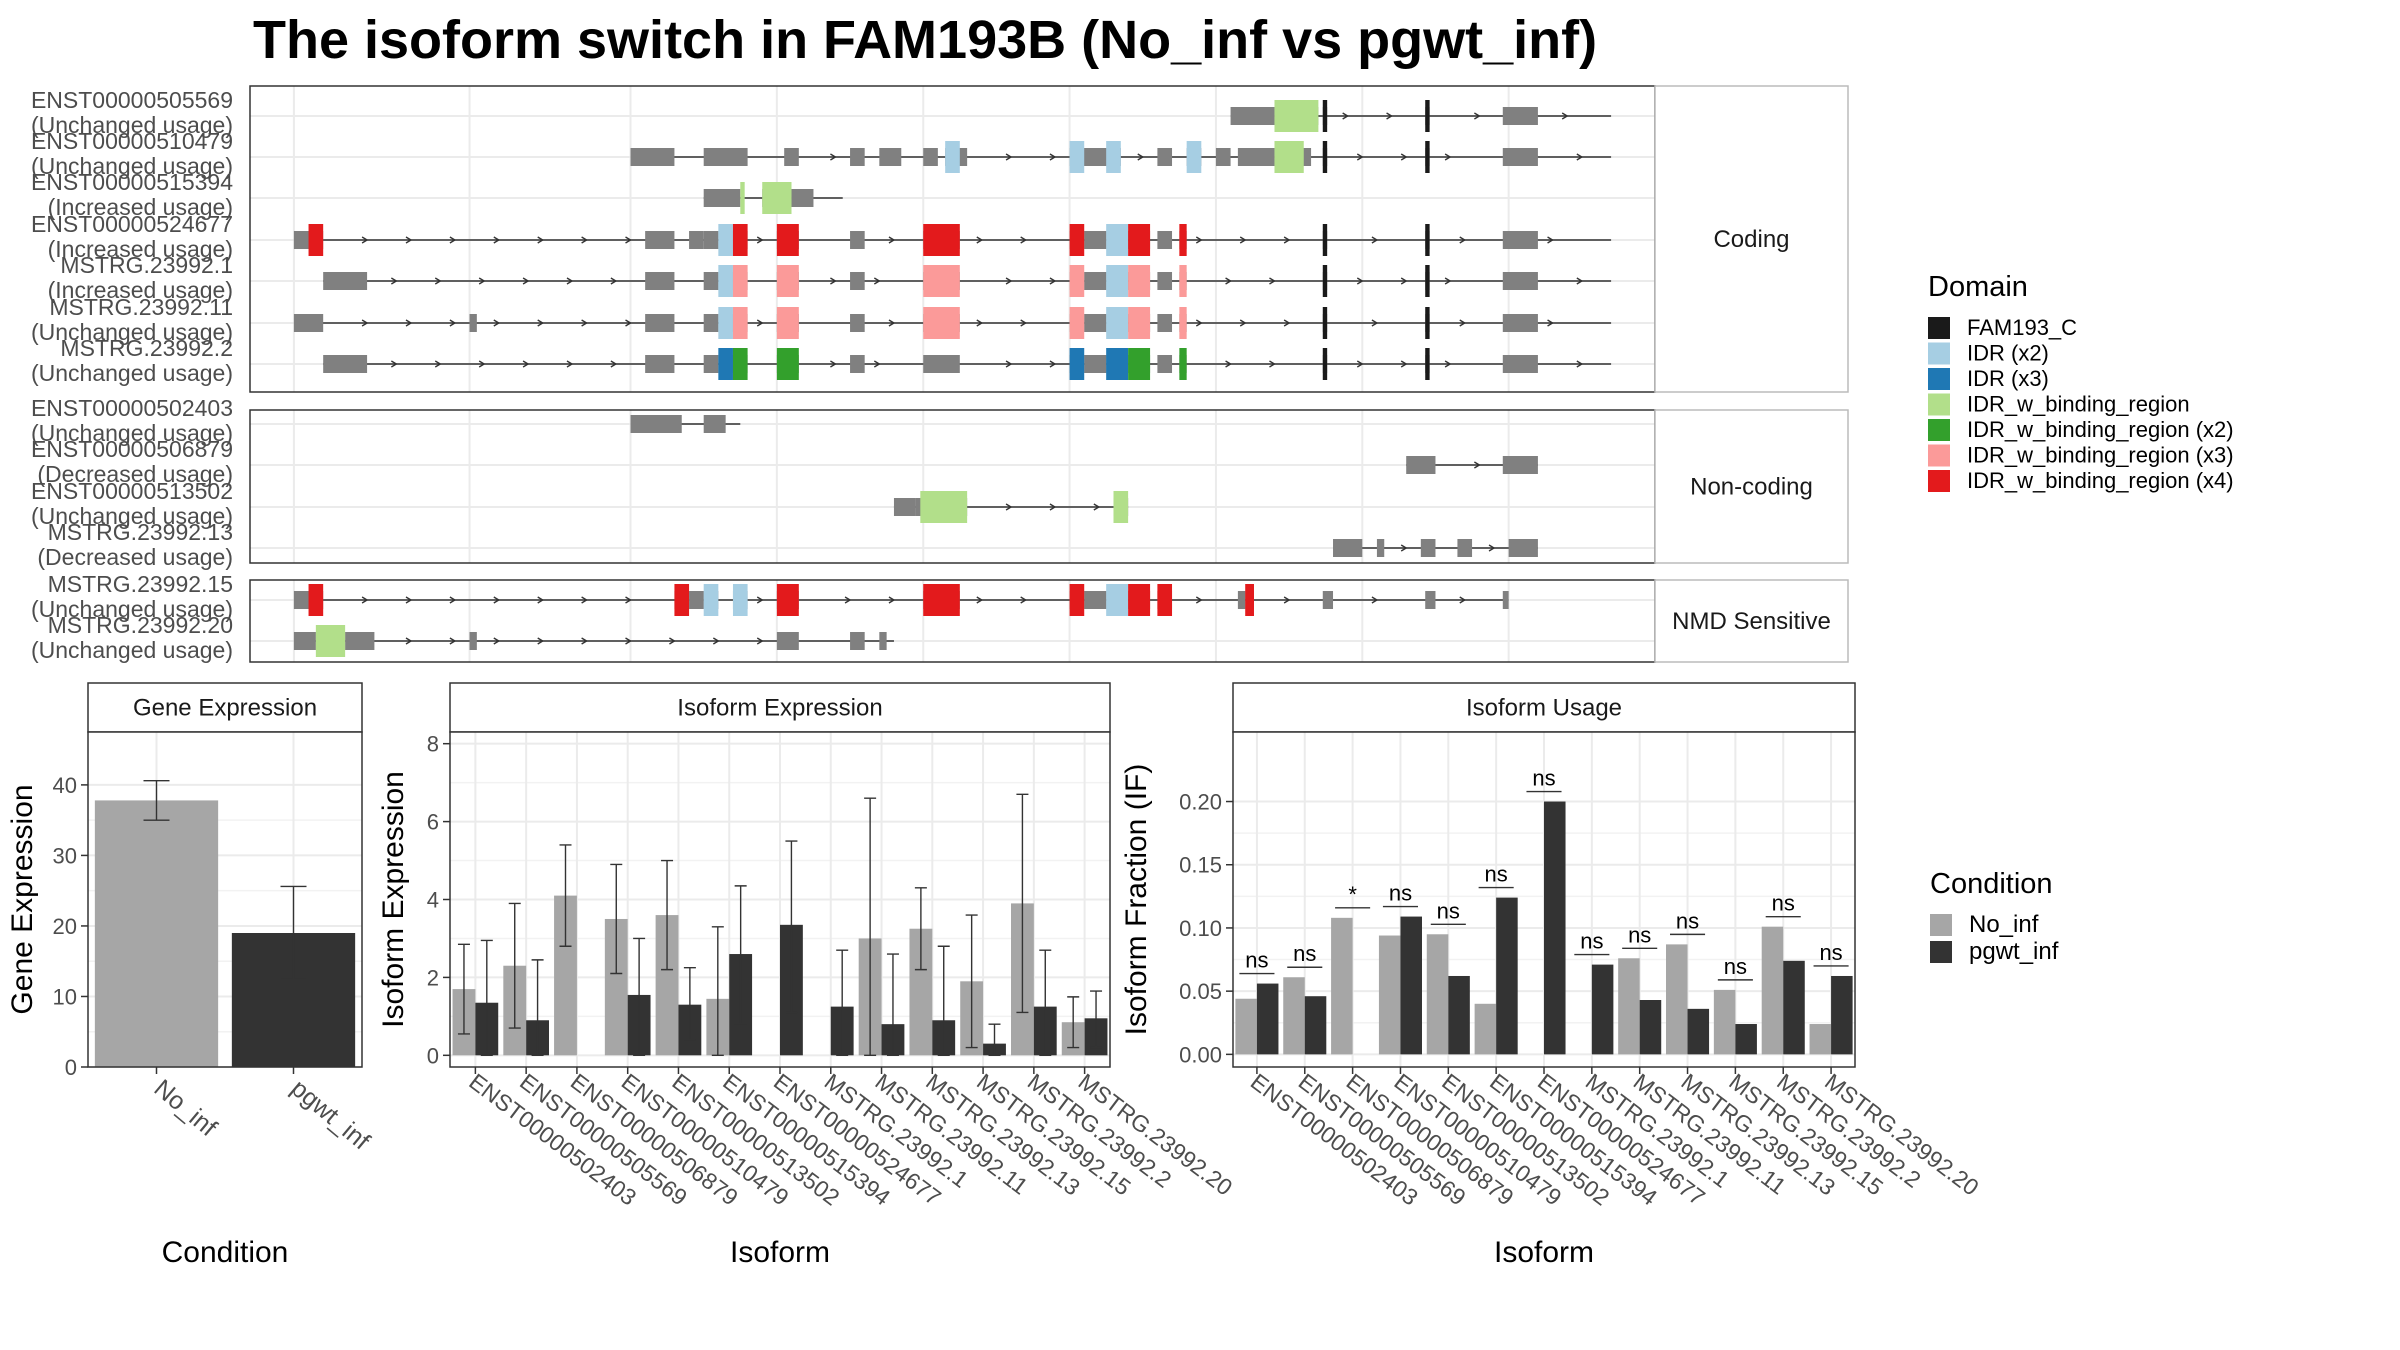 The width and height of the screenshot is (2400, 1350). Describe the element at coordinates (65, 996) in the screenshot. I see `y-tick-label: 10` at that location.